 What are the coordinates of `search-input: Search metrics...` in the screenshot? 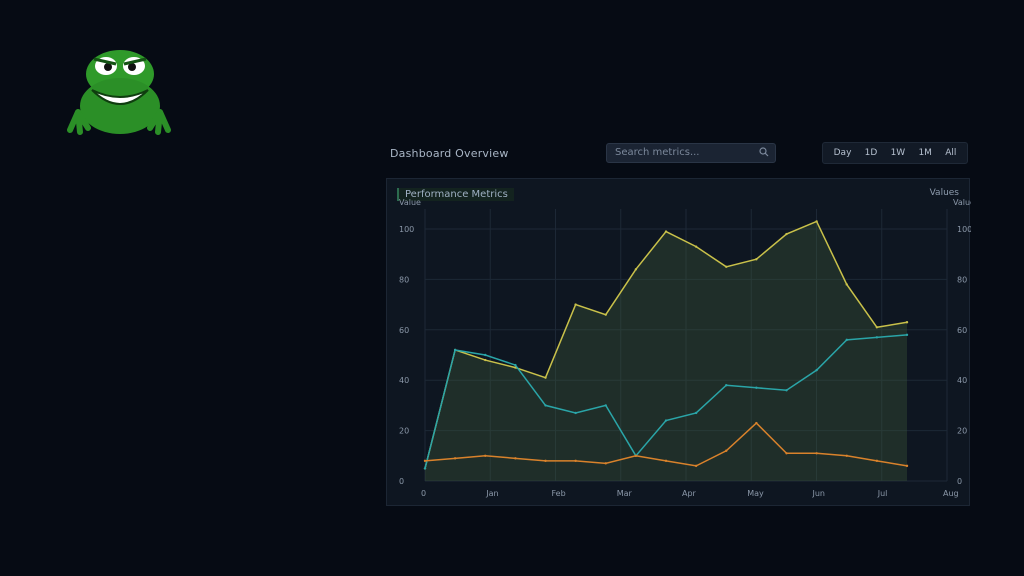 It's located at (691, 153).